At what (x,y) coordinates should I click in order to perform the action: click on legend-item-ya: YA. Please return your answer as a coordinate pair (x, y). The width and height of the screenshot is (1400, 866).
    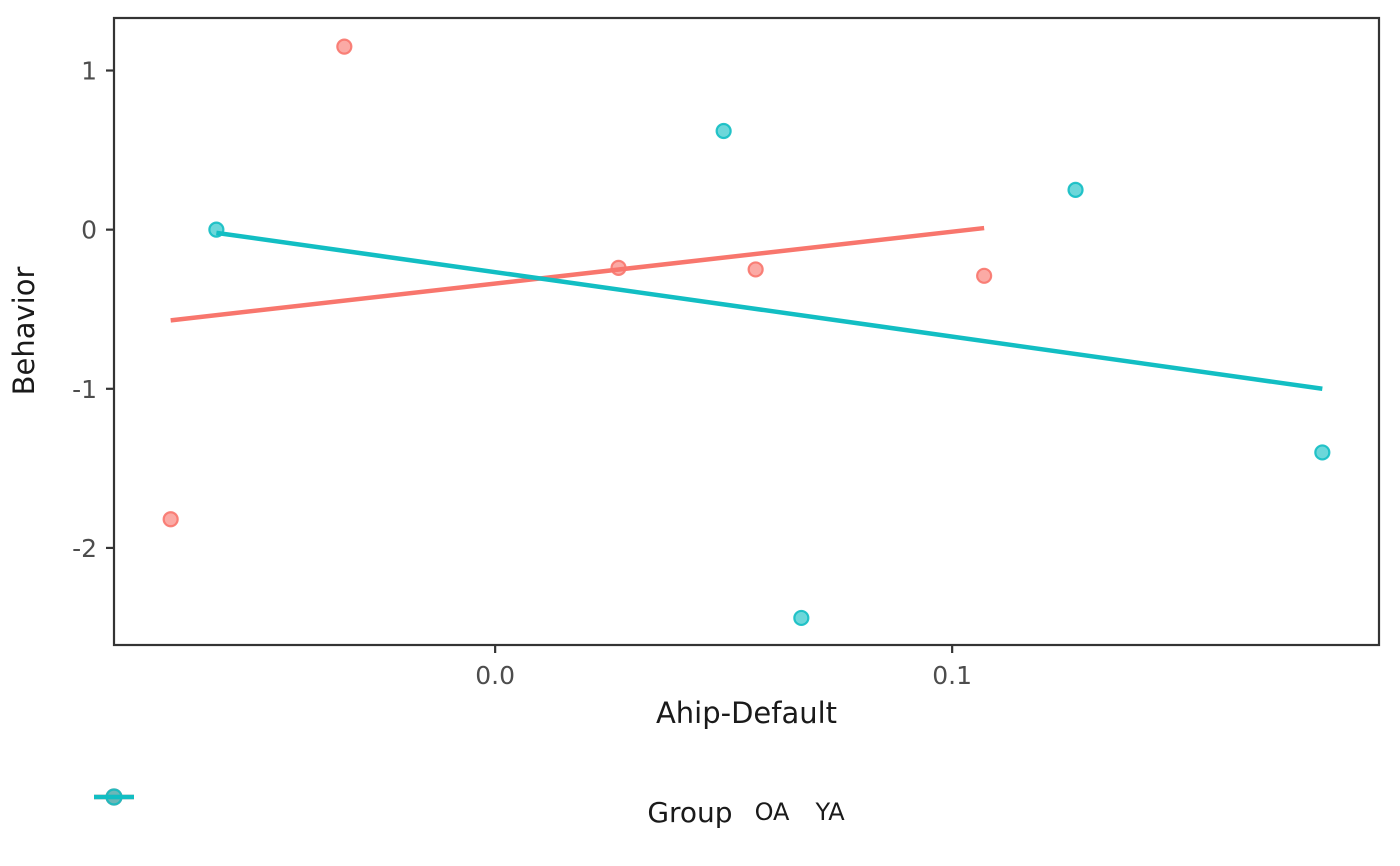
    Looking at the image, I should click on (469, 807).